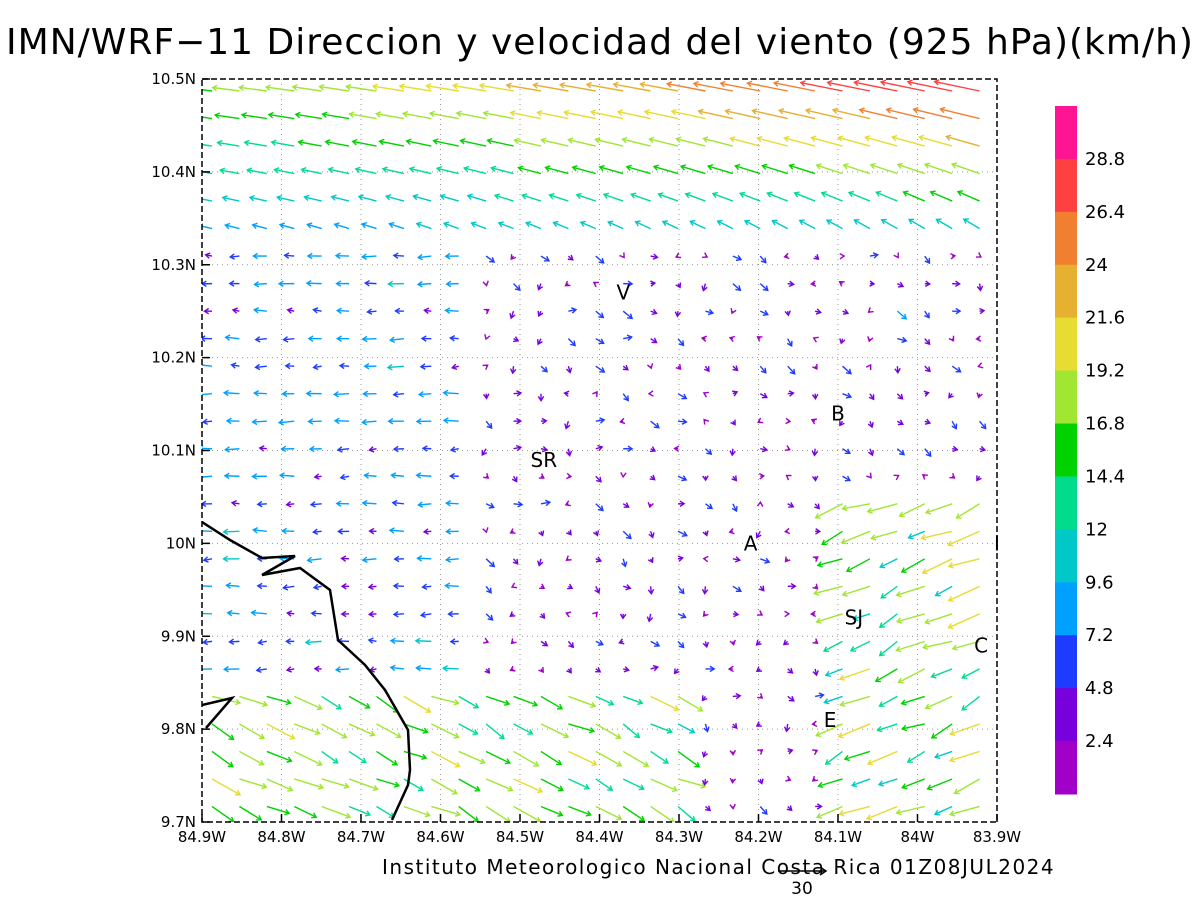  Describe the element at coordinates (173, 172) in the screenshot. I see `y-tick-label: 10.4N` at that location.